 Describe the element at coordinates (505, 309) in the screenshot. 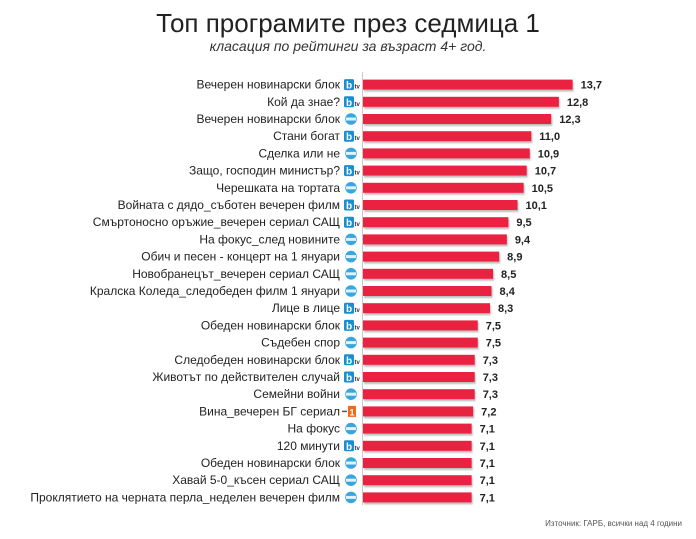

I see `value-label: 8,3` at that location.